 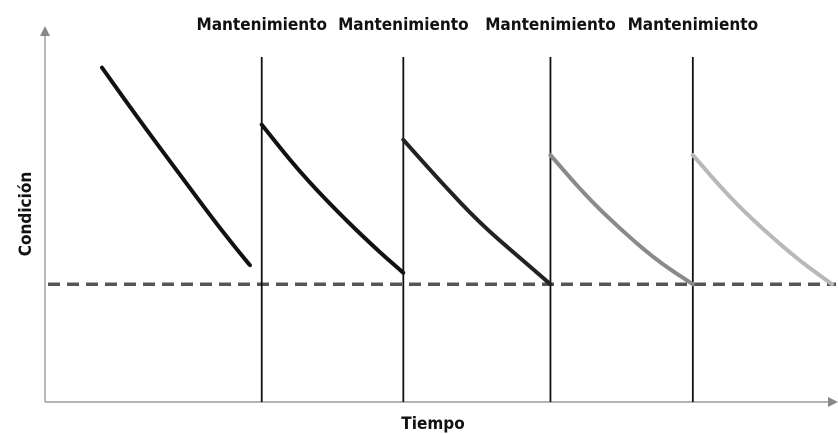 What do you see at coordinates (550, 25) in the screenshot?
I see `maintenance-label-3: Mantenimiento` at bounding box center [550, 25].